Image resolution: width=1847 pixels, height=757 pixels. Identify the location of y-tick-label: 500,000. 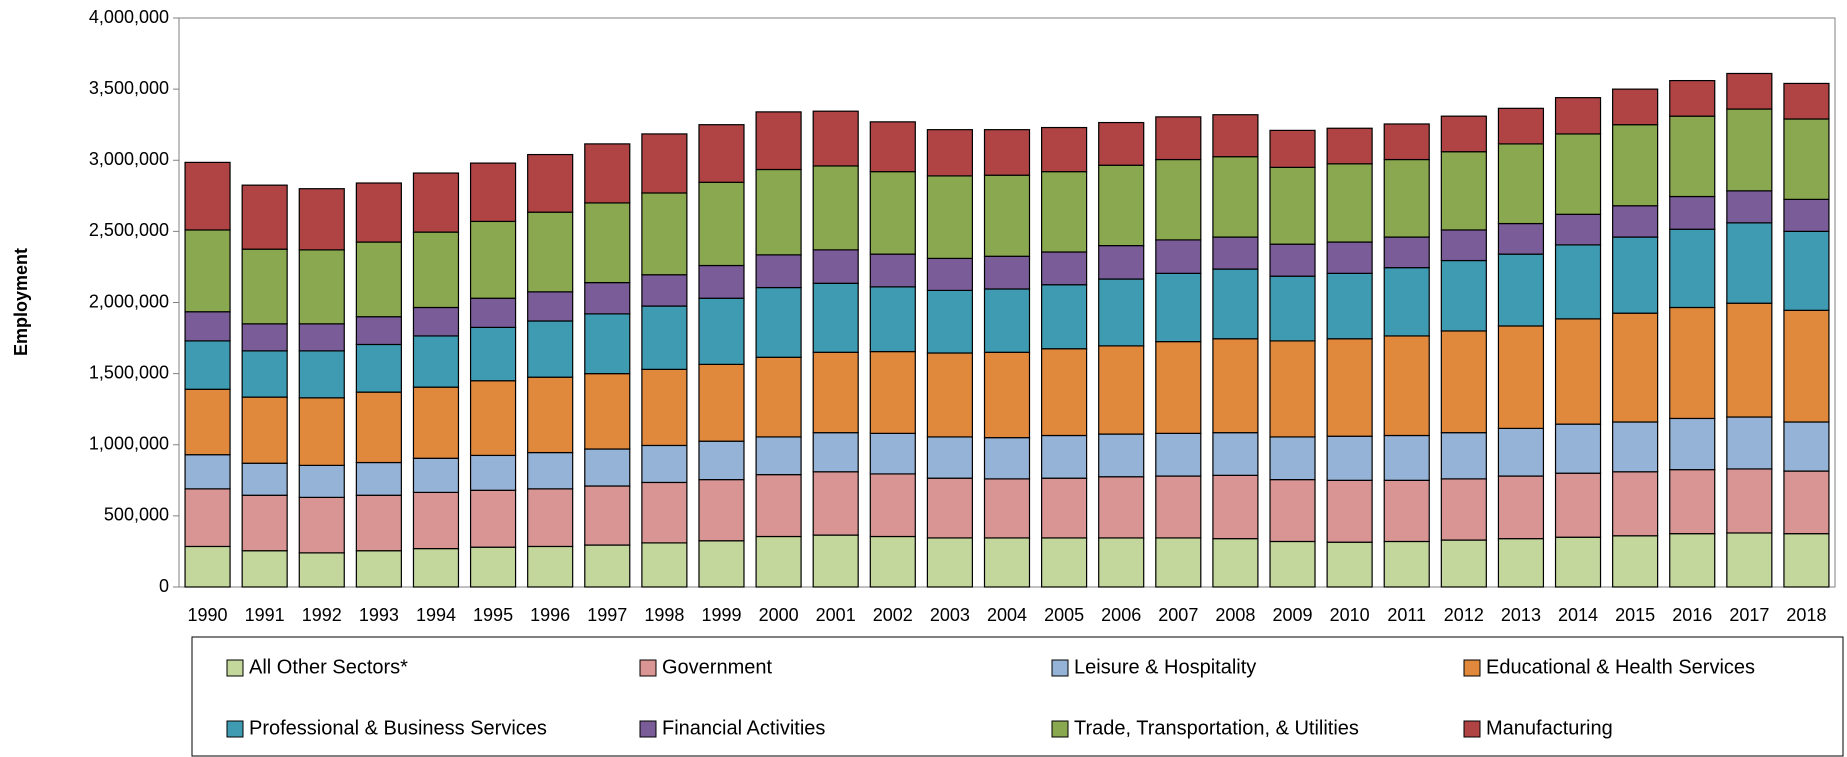
(136, 515).